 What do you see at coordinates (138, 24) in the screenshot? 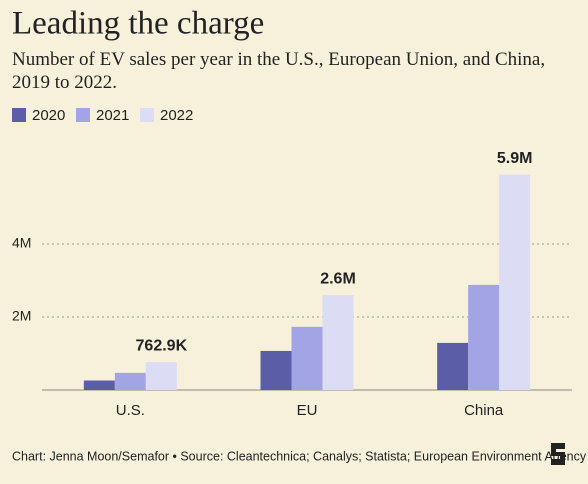
I see `chart-title: Leading the charge` at bounding box center [138, 24].